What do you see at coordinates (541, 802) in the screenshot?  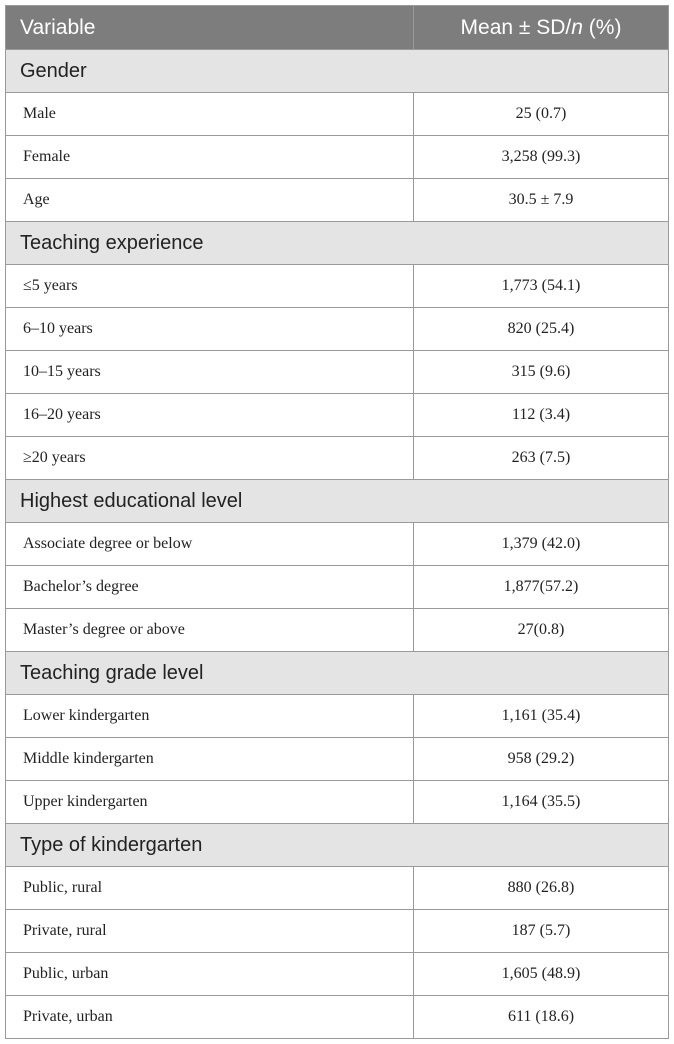 I see `row-value: 1,164 (35.5)` at bounding box center [541, 802].